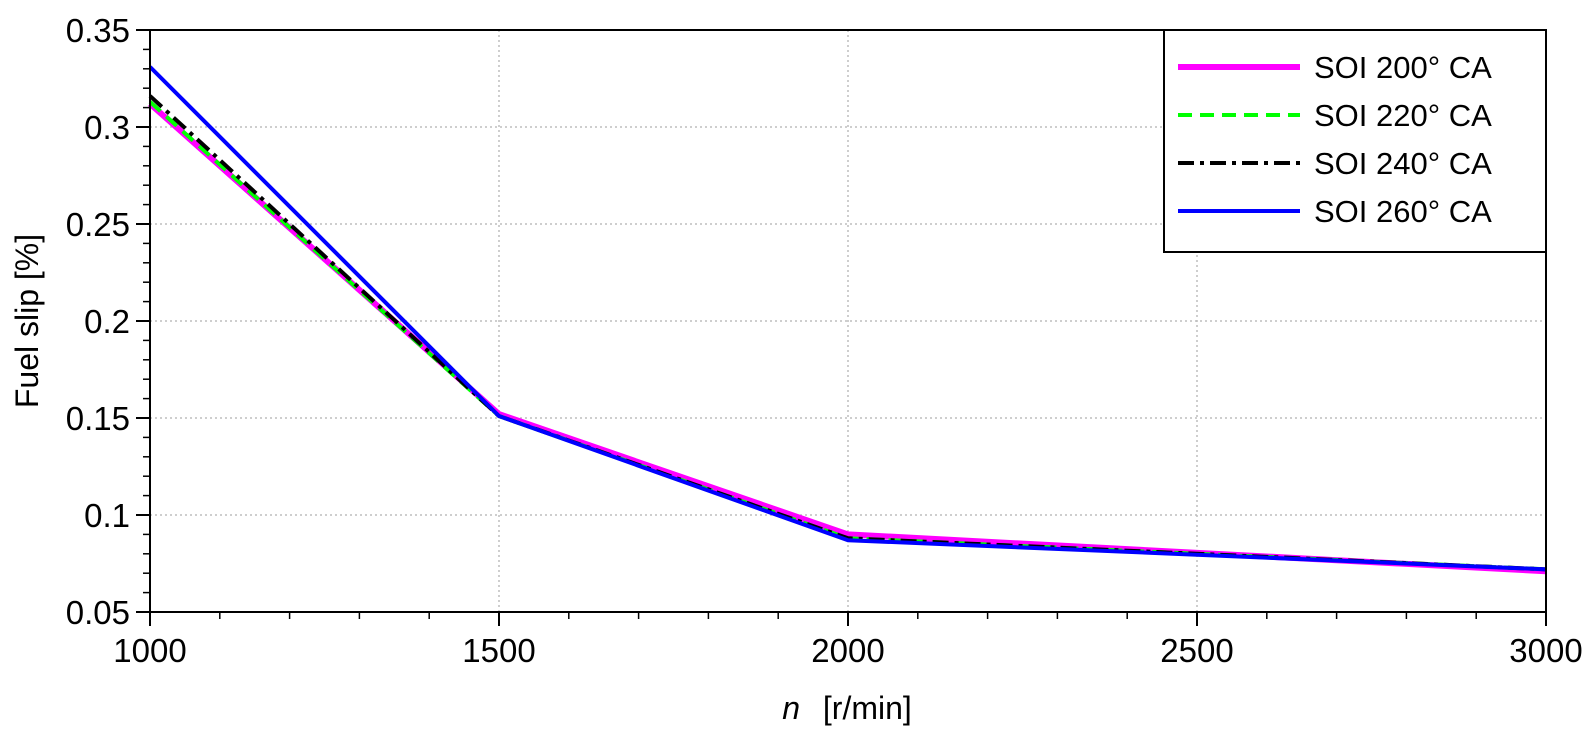  Describe the element at coordinates (27, 321) in the screenshot. I see `y-axis-label: Fuel slip [%]` at that location.